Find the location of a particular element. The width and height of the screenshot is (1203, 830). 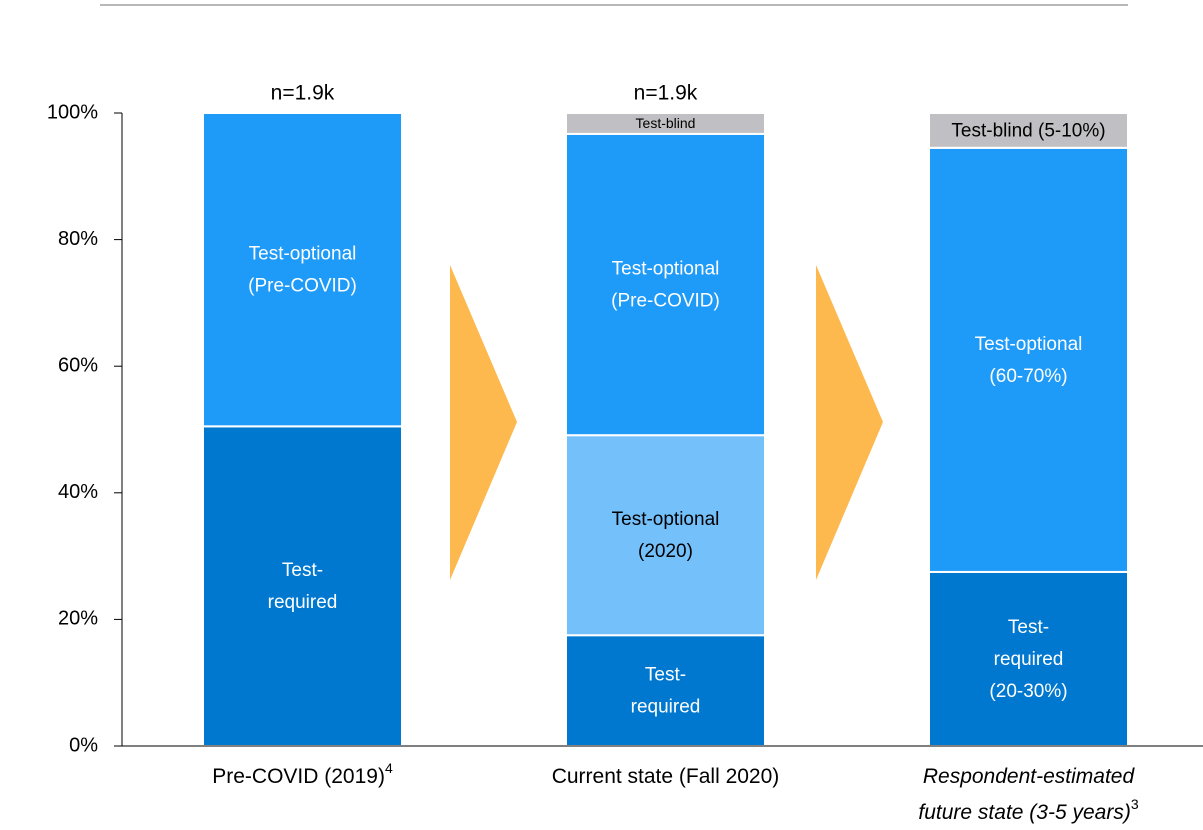

y-tick-label: 20% is located at coordinates (78, 619).